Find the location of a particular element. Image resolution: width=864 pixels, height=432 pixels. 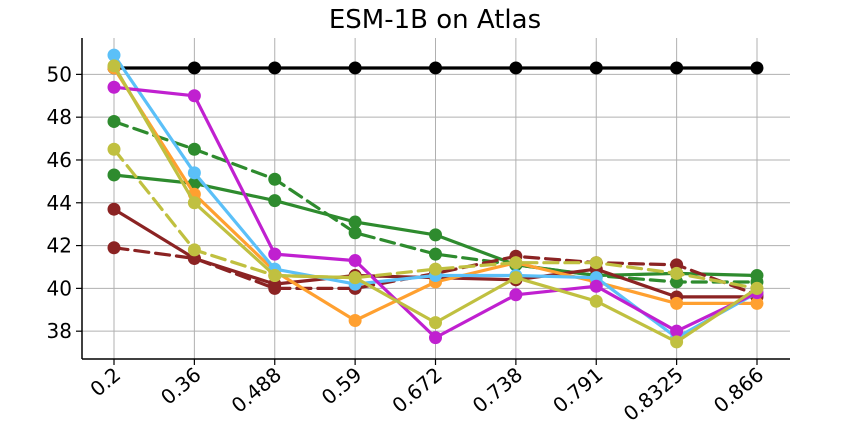

y-tick-label: 42 is located at coordinates (59, 246).